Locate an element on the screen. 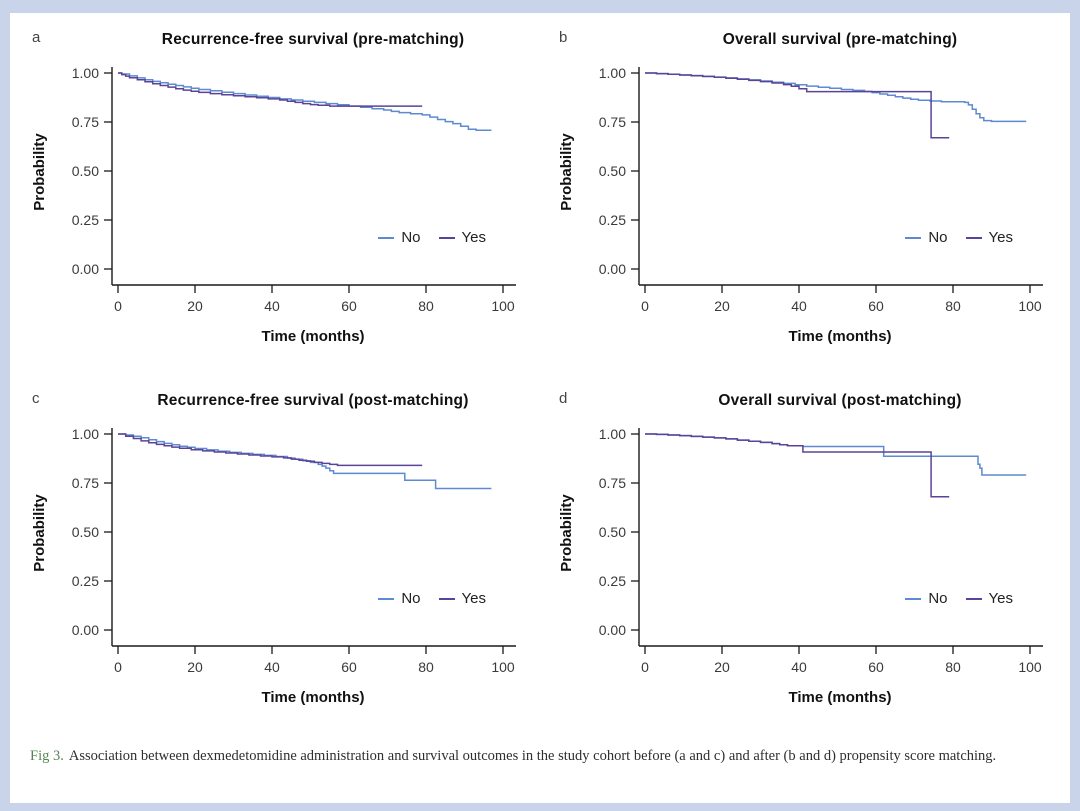 The height and width of the screenshot is (811, 1080). y-axis-label-a: Probability is located at coordinates (39, 172).